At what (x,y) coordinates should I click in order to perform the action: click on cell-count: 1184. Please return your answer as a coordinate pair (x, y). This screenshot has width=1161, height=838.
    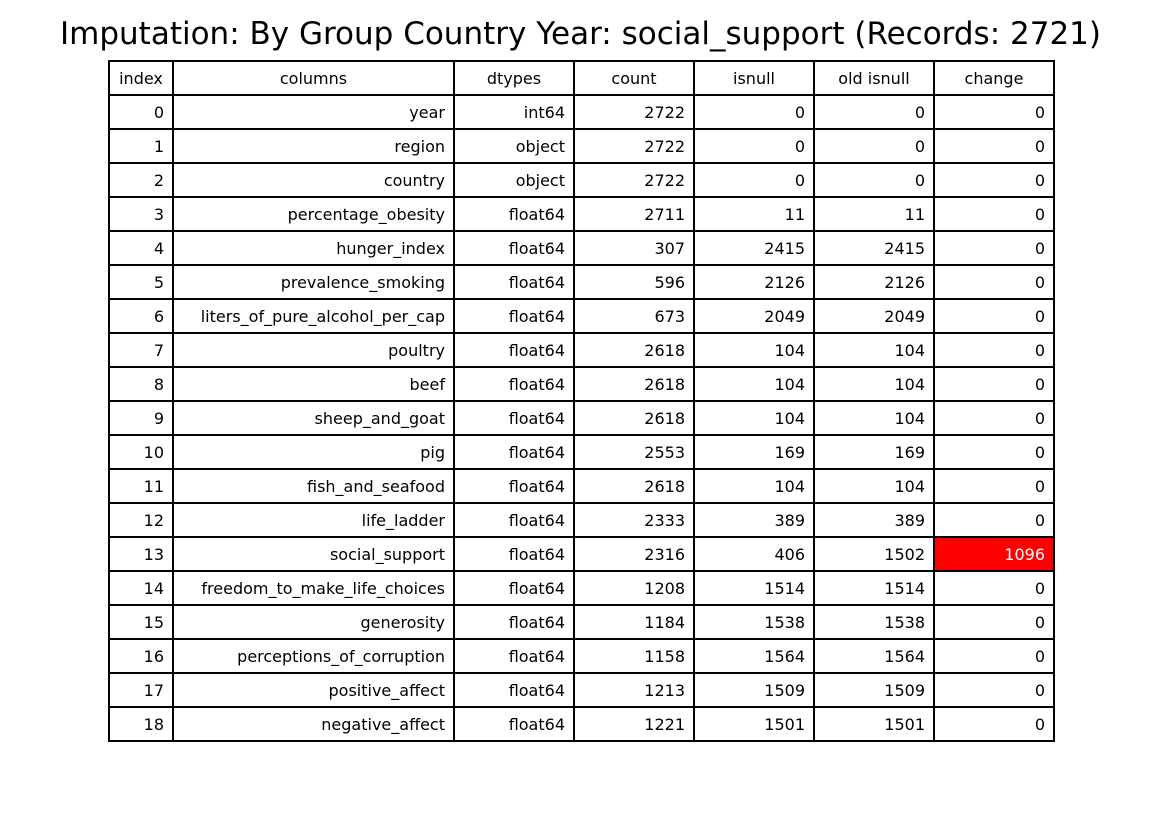
    Looking at the image, I should click on (634, 622).